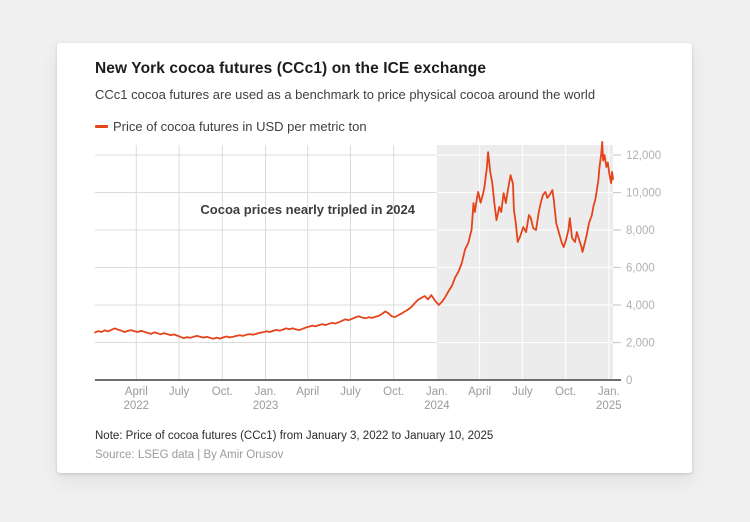 This screenshot has width=750, height=522. I want to click on y-tick-label: 10,000, so click(643, 194).